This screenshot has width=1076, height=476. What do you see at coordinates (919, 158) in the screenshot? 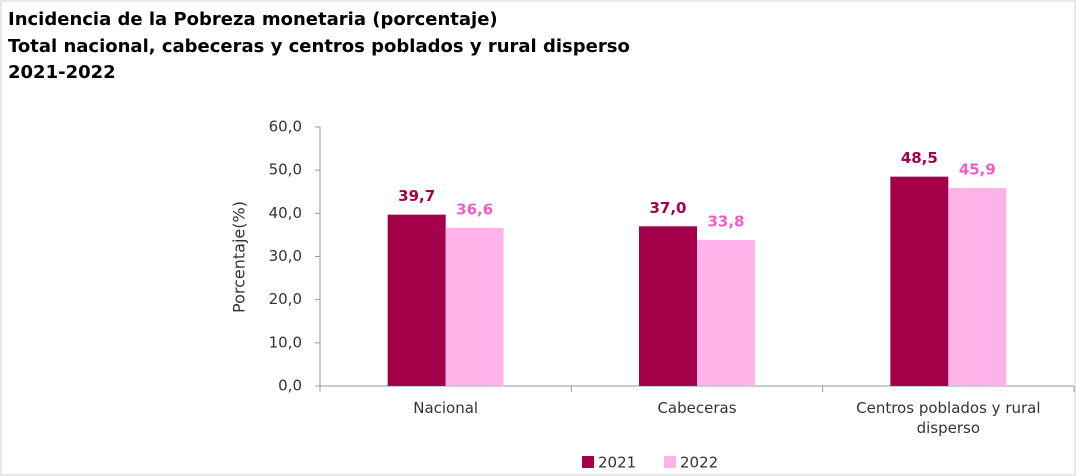
I see `value-label: 48,5` at bounding box center [919, 158].